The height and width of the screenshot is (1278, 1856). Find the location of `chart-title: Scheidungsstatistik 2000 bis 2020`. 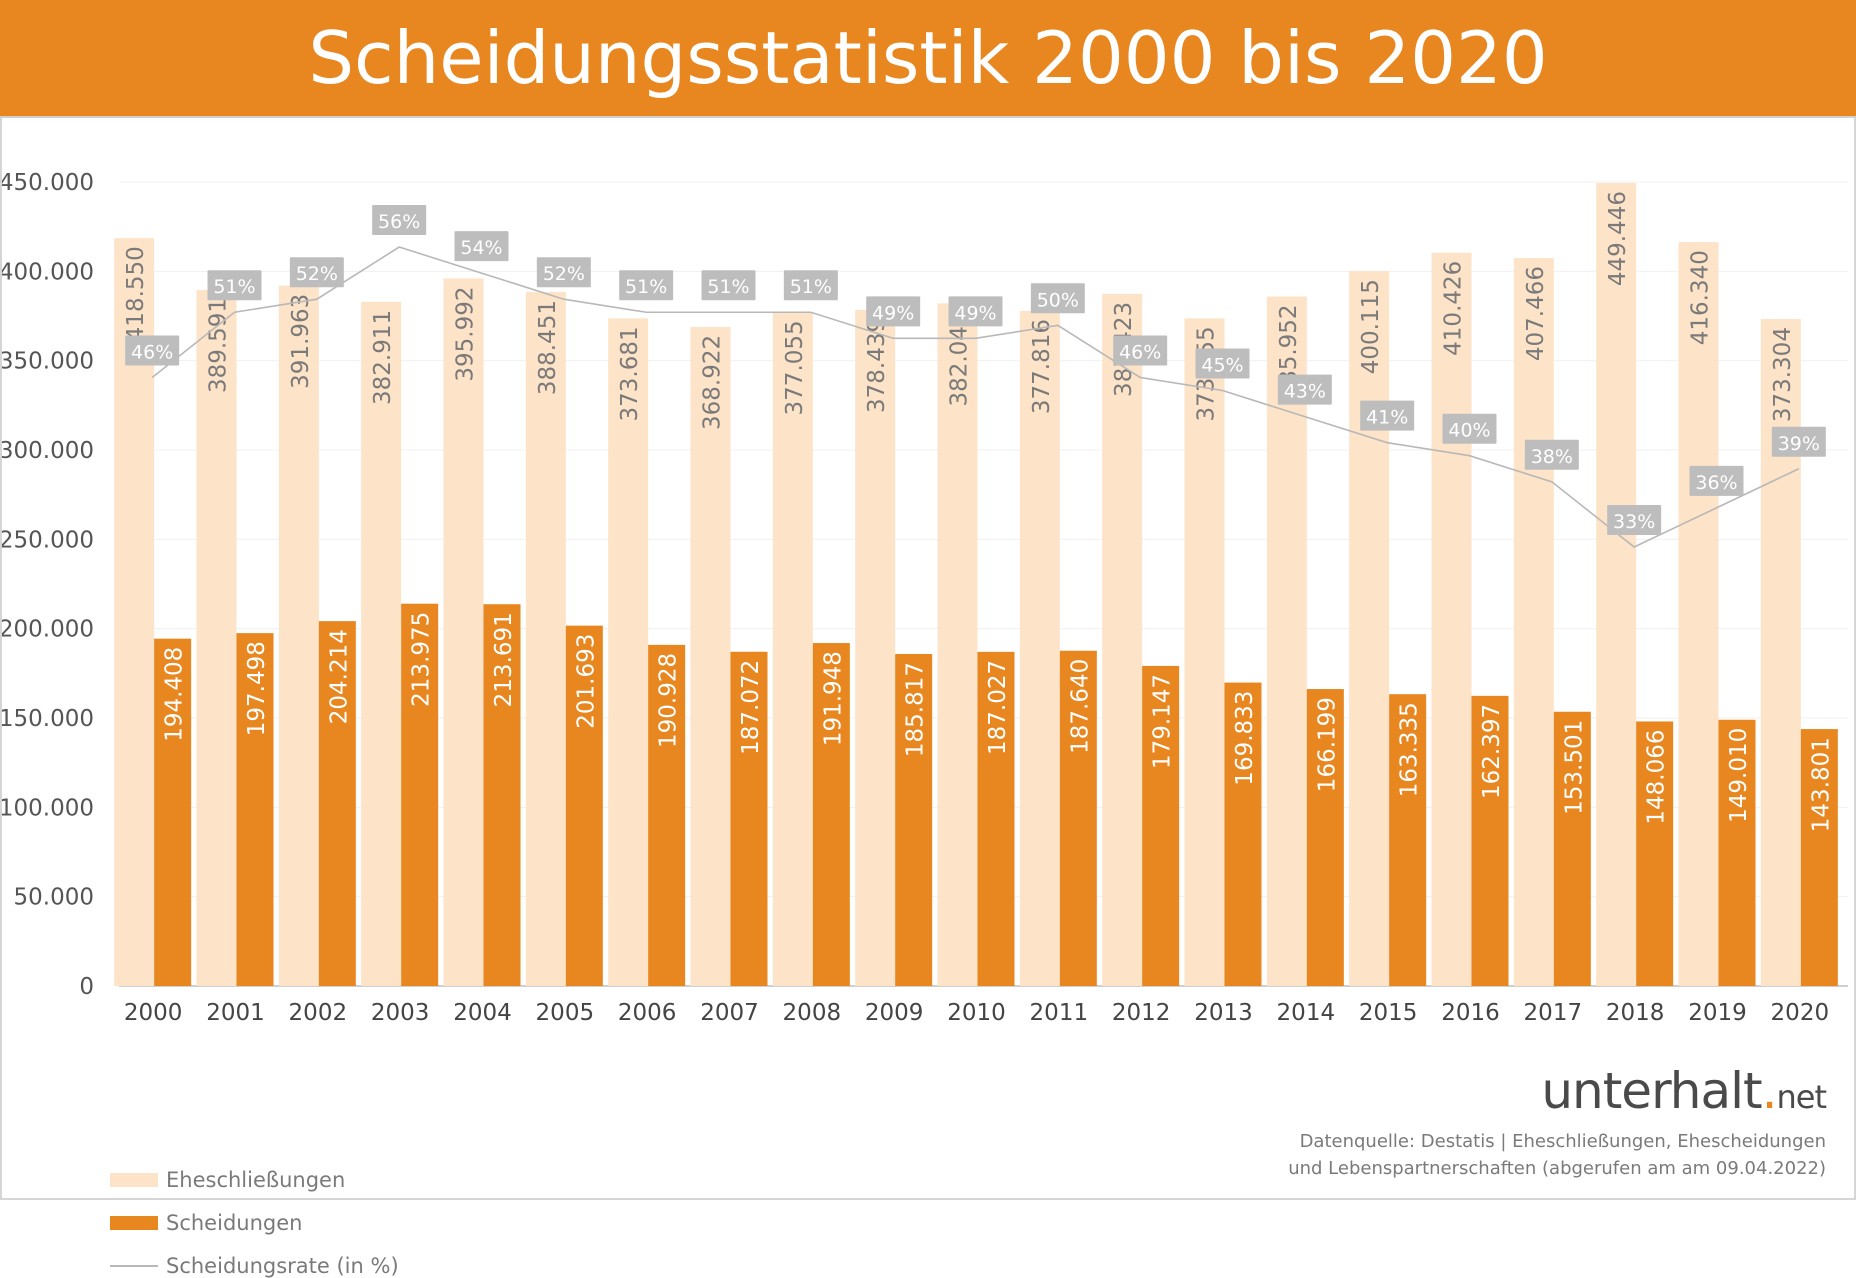

chart-title: Scheidungsstatistik 2000 bis 2020 is located at coordinates (928, 58).